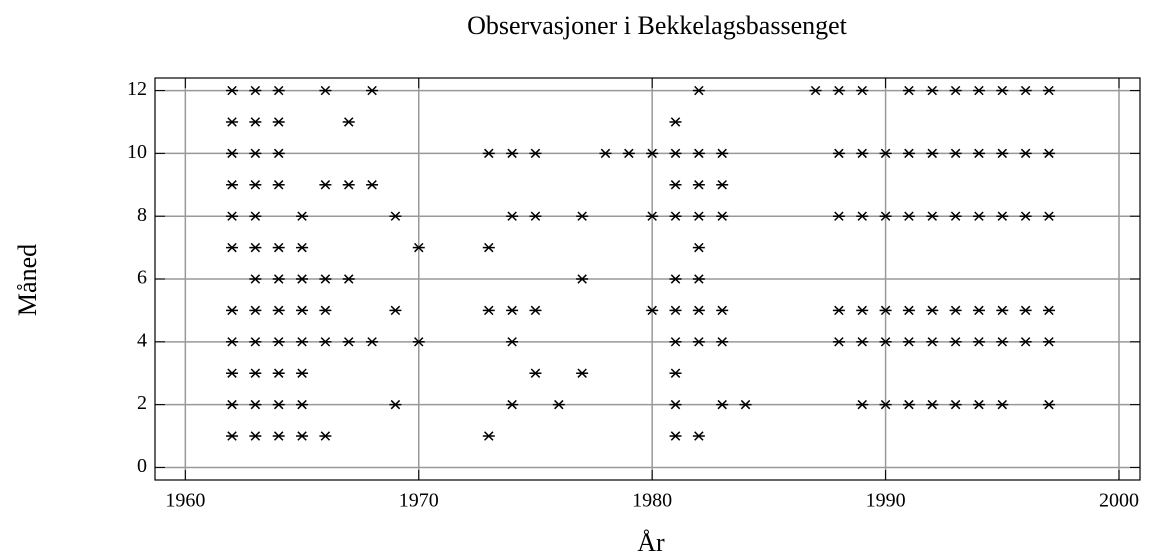 The image size is (1152, 560). Describe the element at coordinates (886, 501) in the screenshot. I see `x-tick-label: 1990` at that location.